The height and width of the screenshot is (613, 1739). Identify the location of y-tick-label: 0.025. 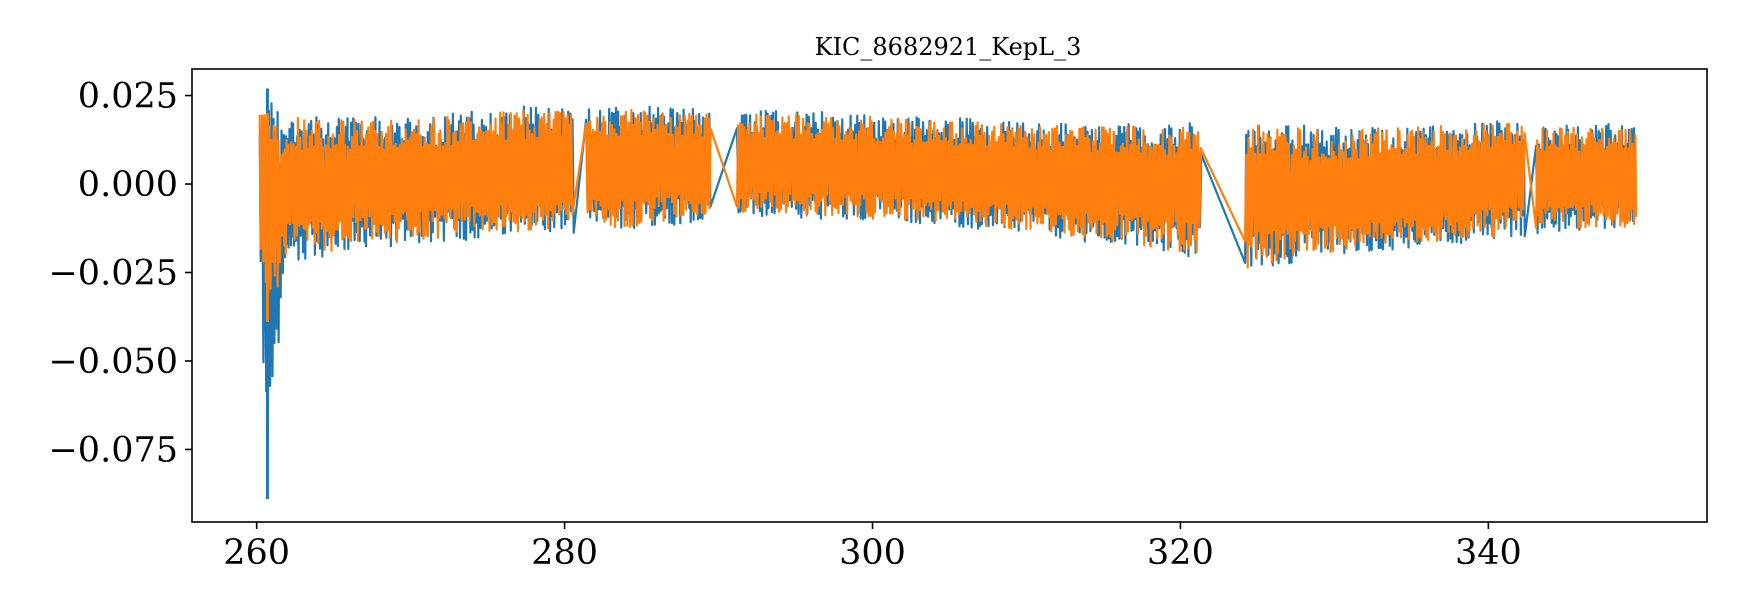
(128, 97).